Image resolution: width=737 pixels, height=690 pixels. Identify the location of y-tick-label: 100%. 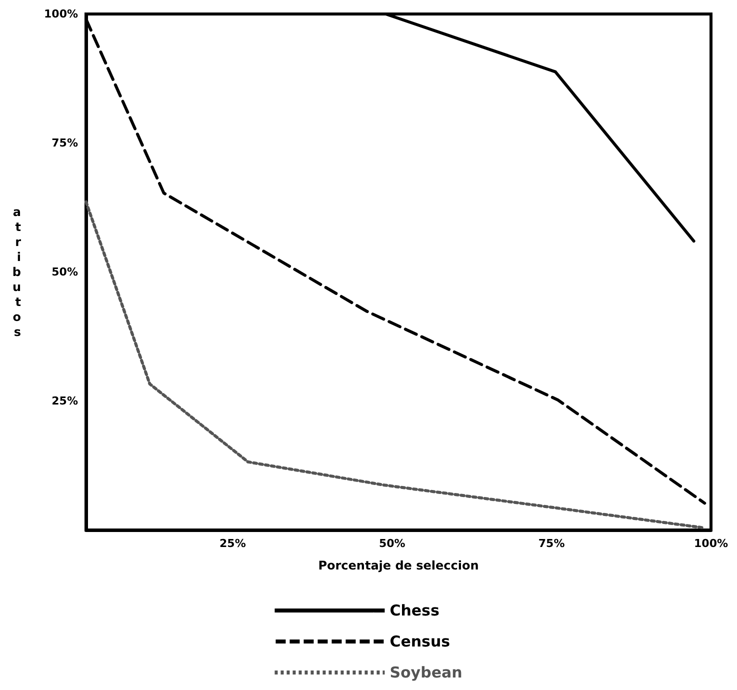
(61, 14).